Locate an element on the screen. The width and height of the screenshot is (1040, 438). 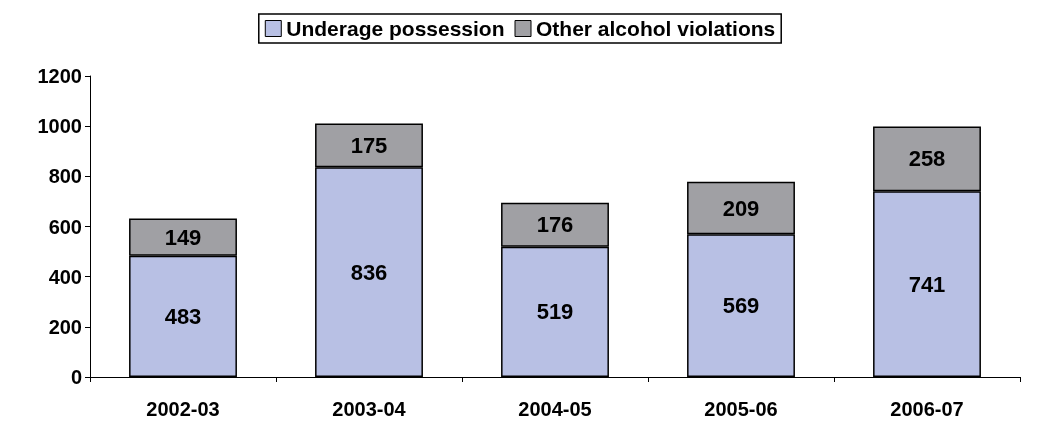
y-tick-label: 600 is located at coordinates (65, 226).